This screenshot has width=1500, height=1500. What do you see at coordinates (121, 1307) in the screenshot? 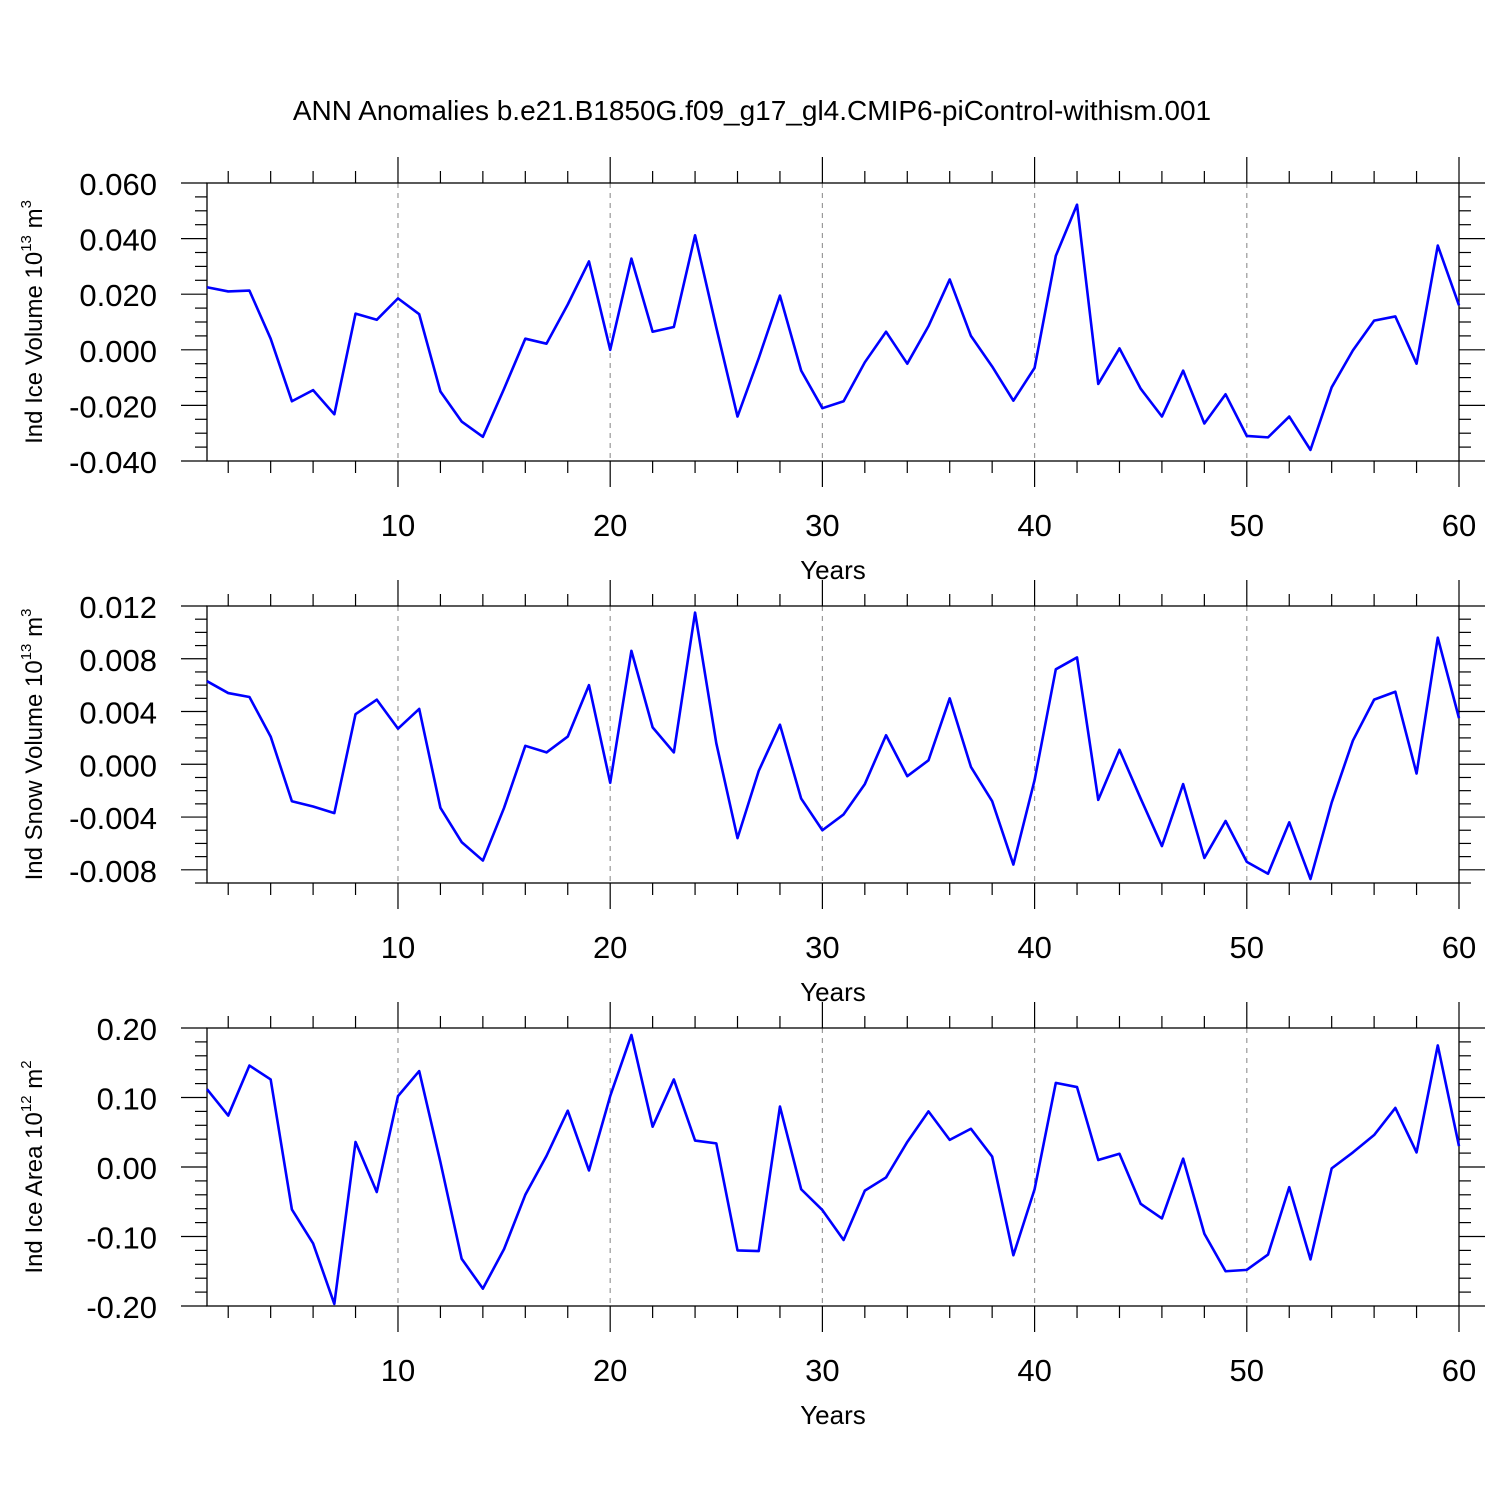
I see `y-tick-label: -0.20` at bounding box center [121, 1307].